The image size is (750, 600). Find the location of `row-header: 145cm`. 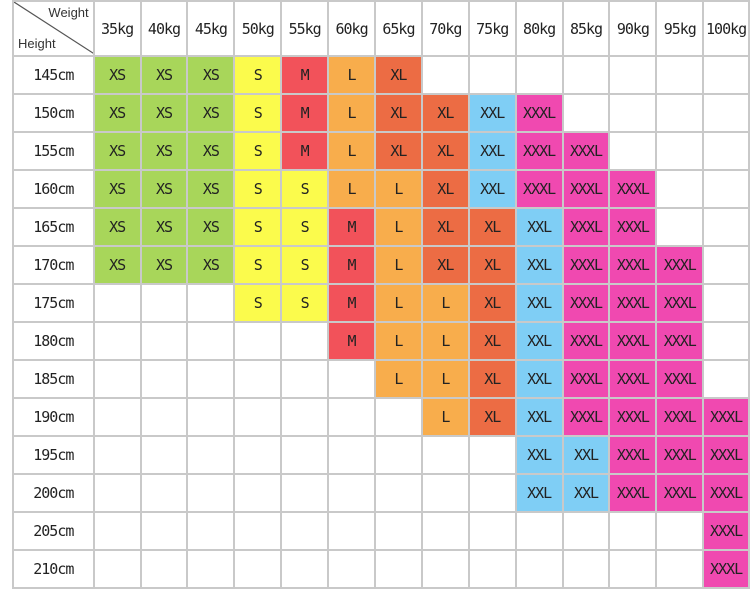

row-header: 145cm is located at coordinates (53, 75).